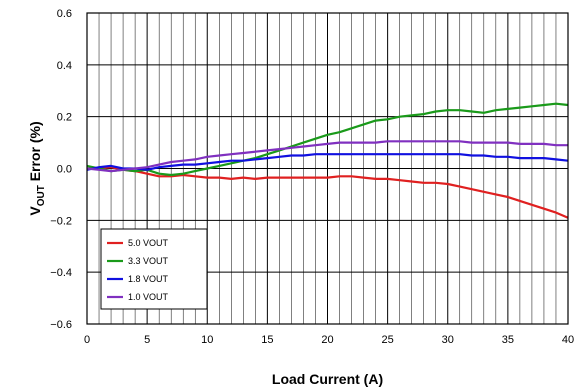 This screenshot has width=584, height=391. Describe the element at coordinates (388, 340) in the screenshot. I see `x-tick-label: 25` at that location.